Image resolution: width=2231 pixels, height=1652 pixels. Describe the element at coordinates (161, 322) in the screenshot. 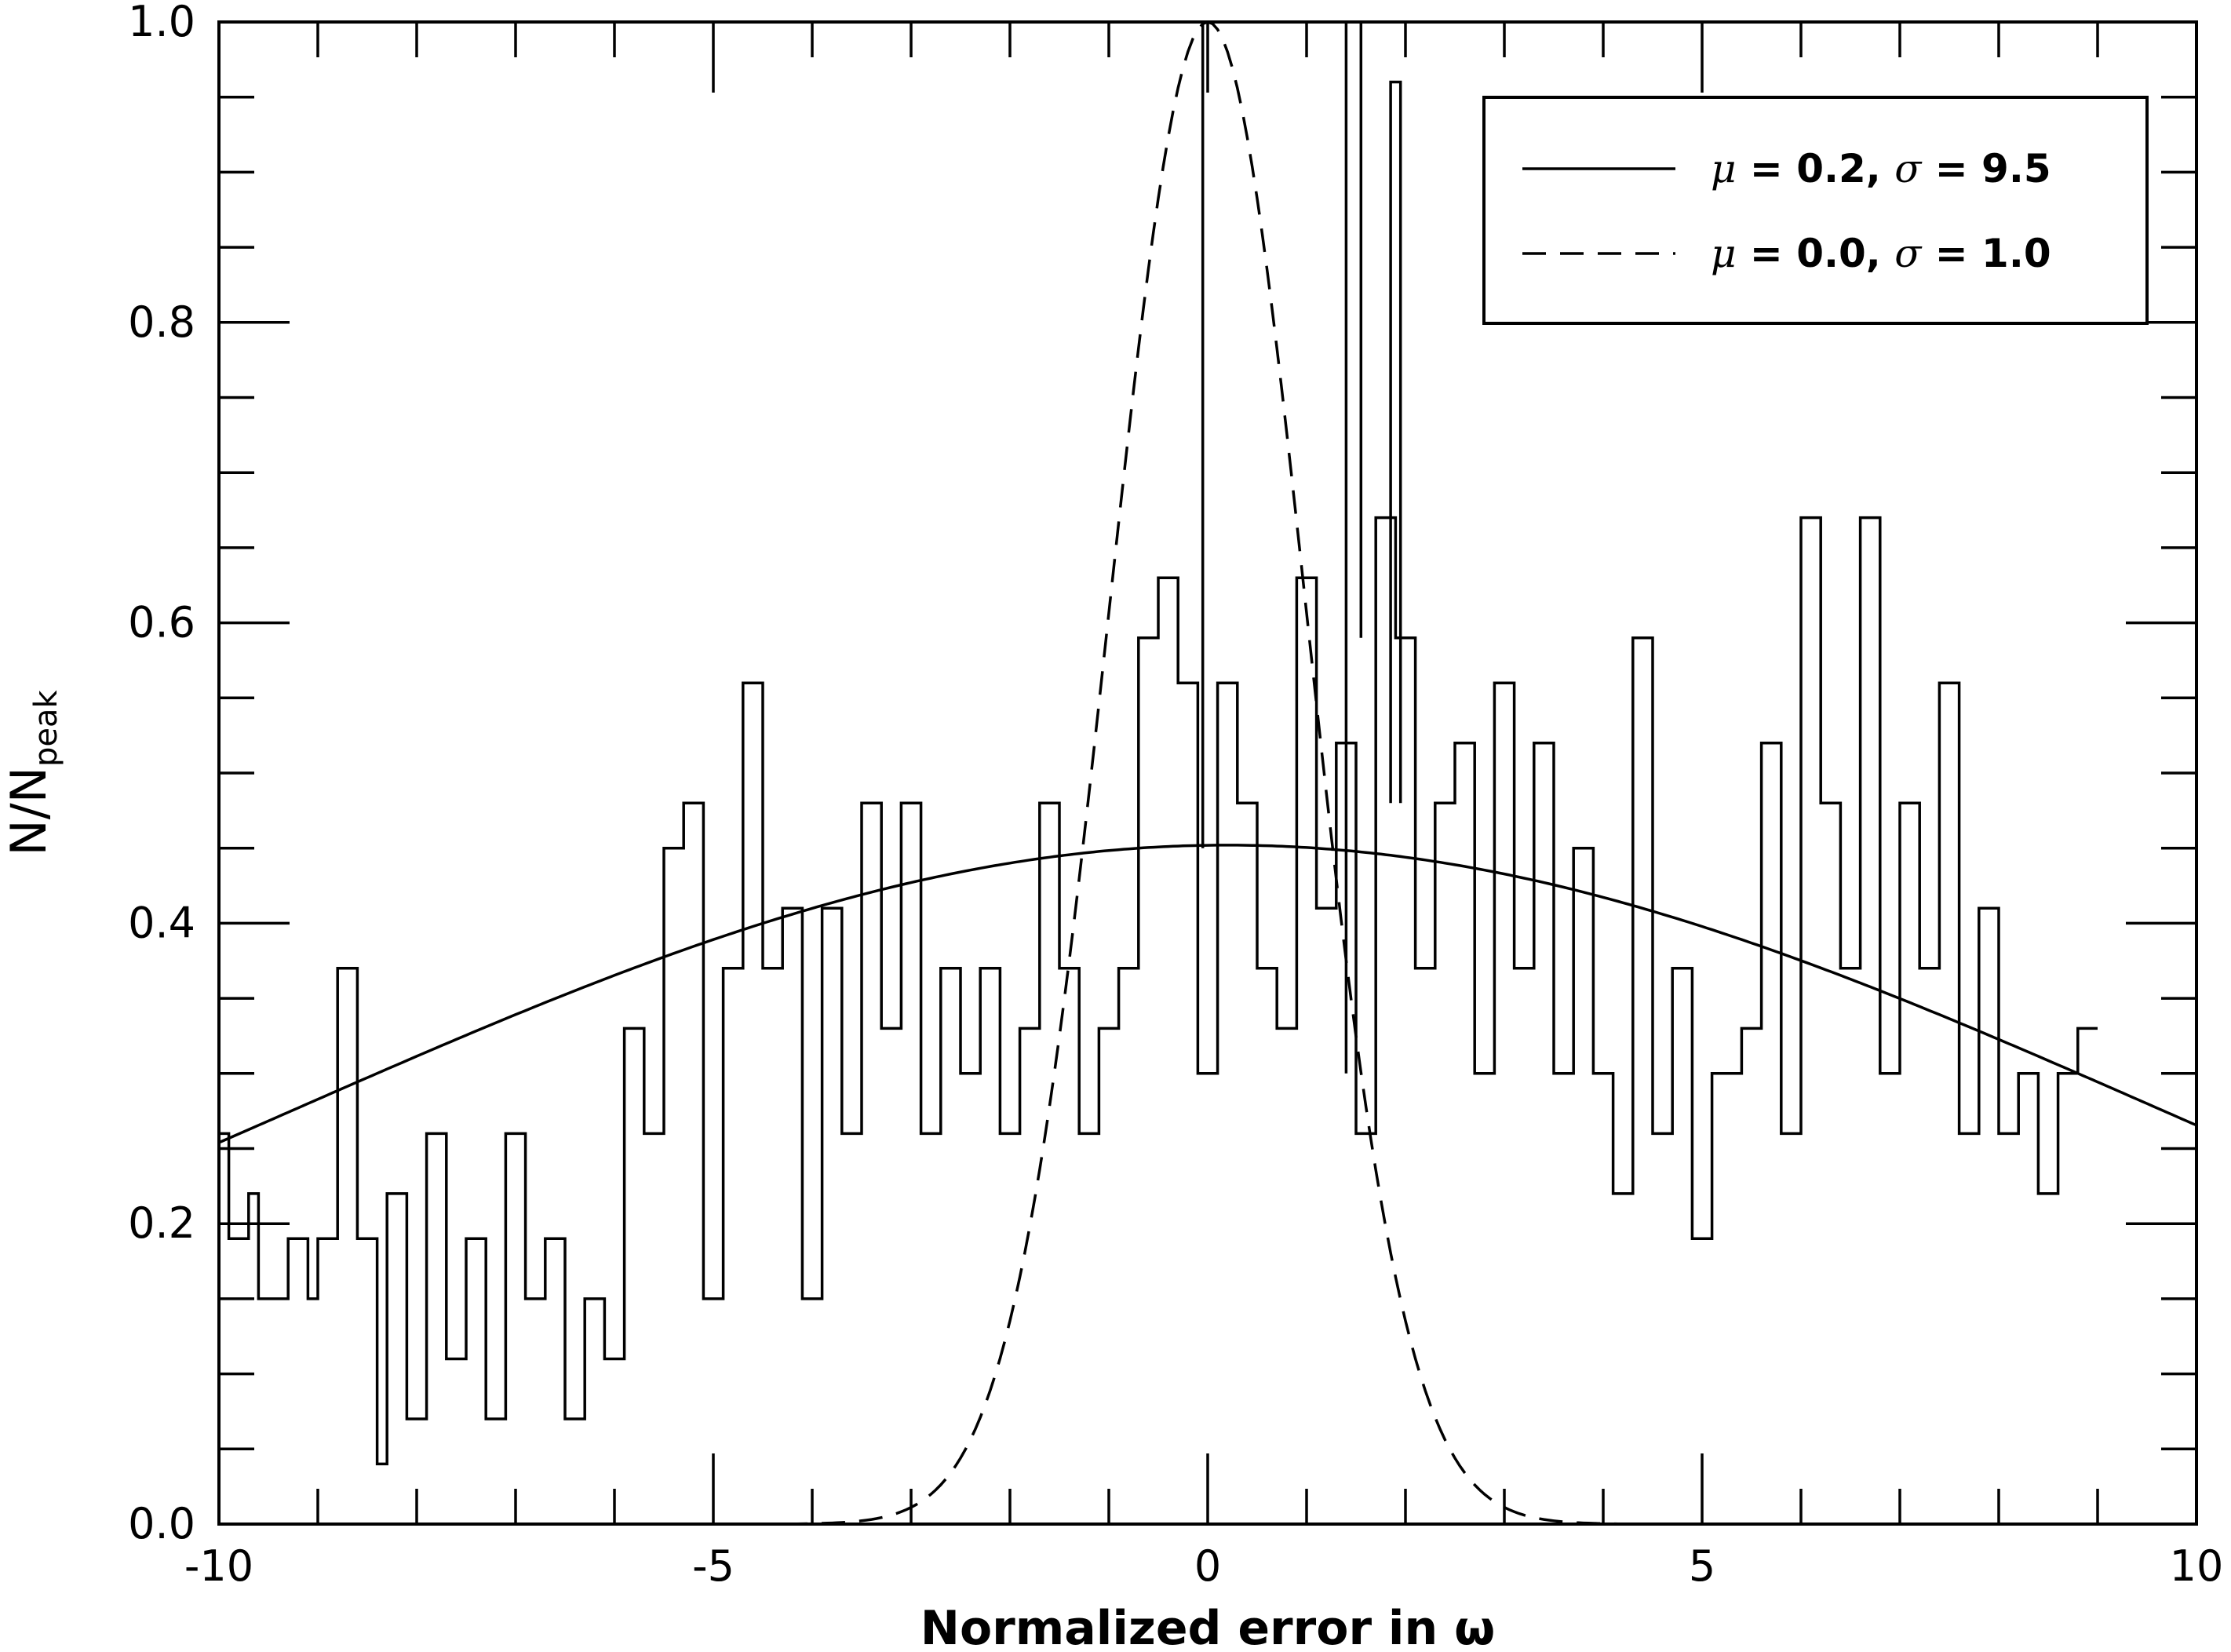

I see `y-tick-label: 0.8` at that location.